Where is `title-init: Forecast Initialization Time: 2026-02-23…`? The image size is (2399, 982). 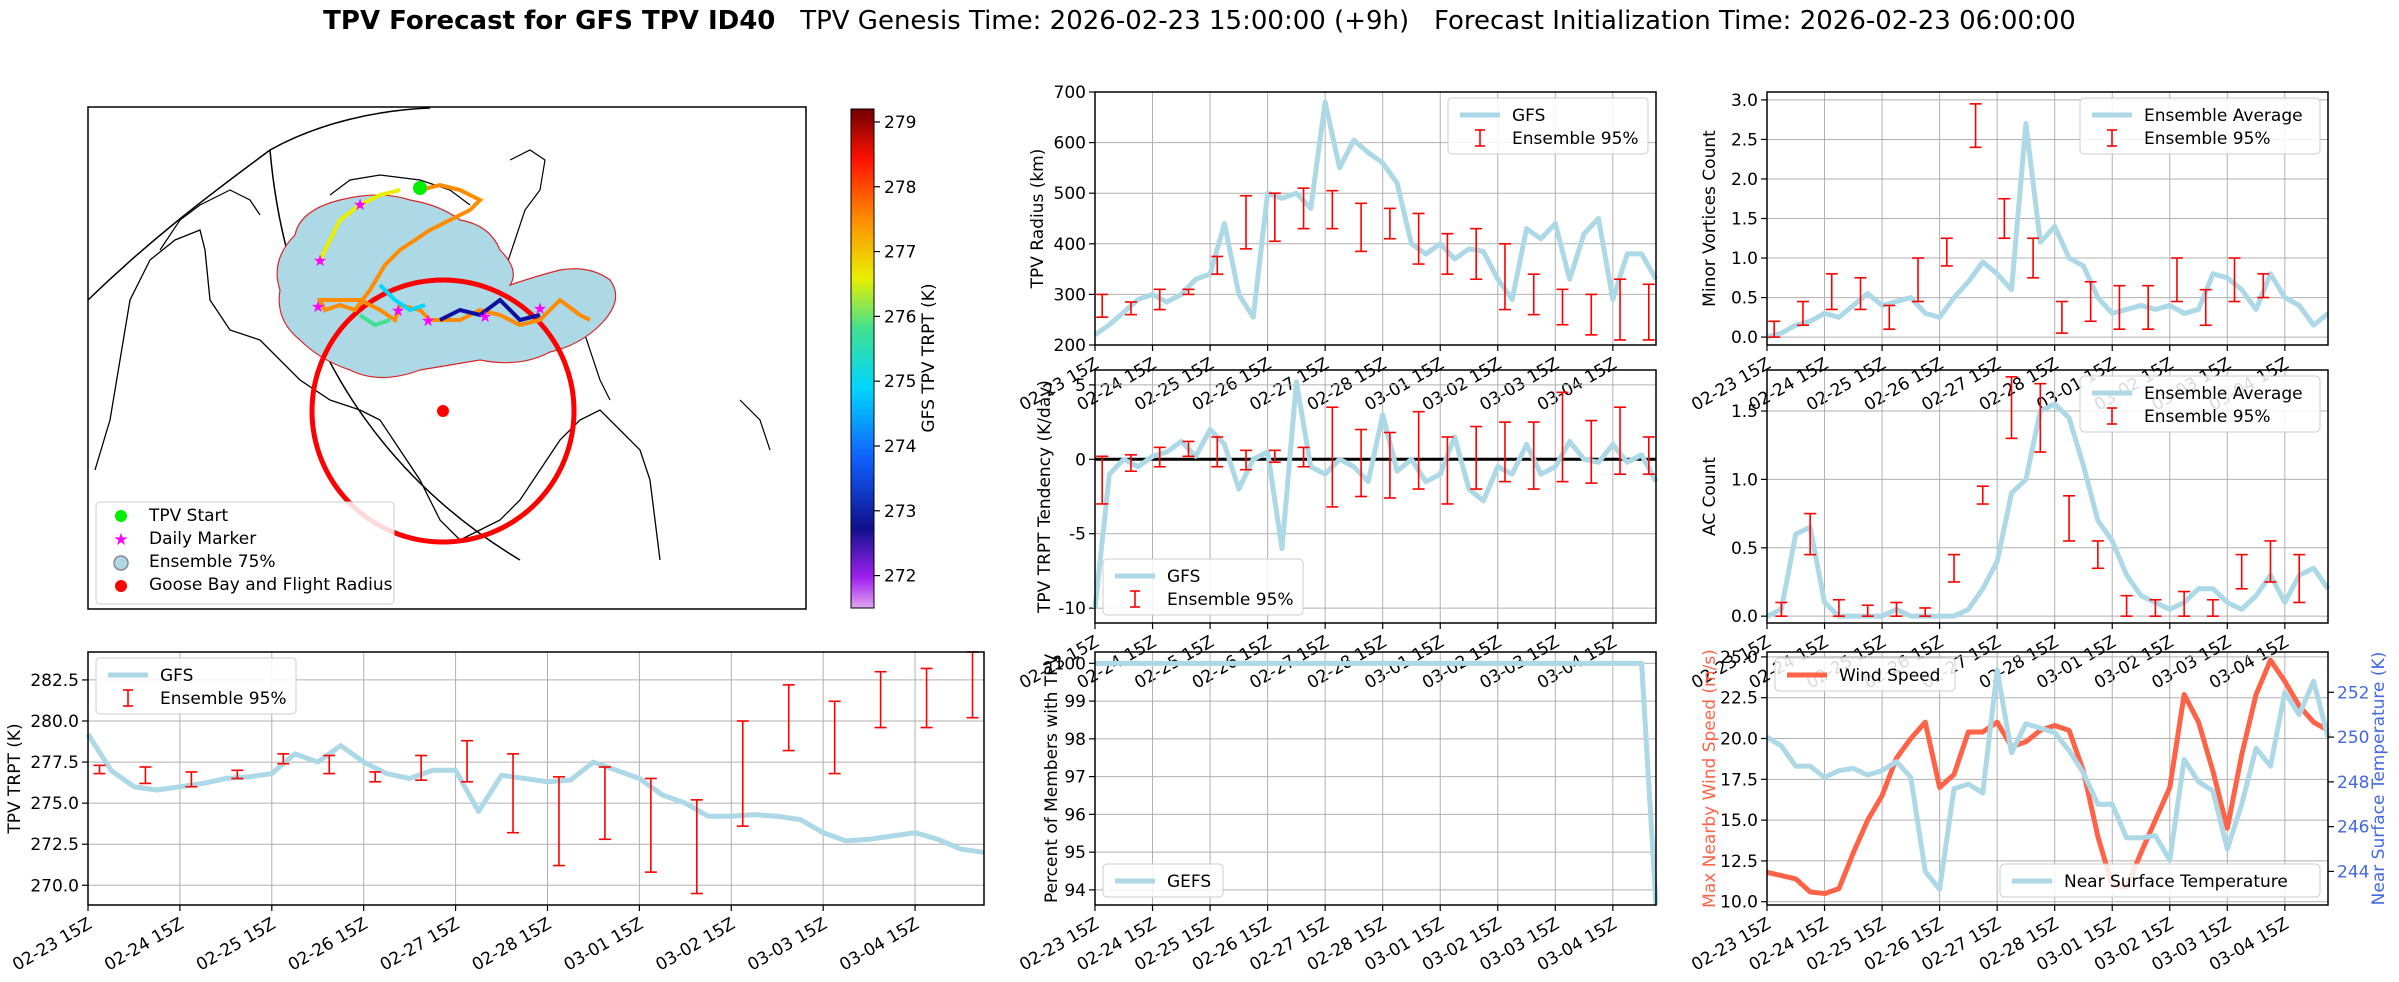 title-init: Forecast Initialization Time: 2026-02-23… is located at coordinates (1754, 21).